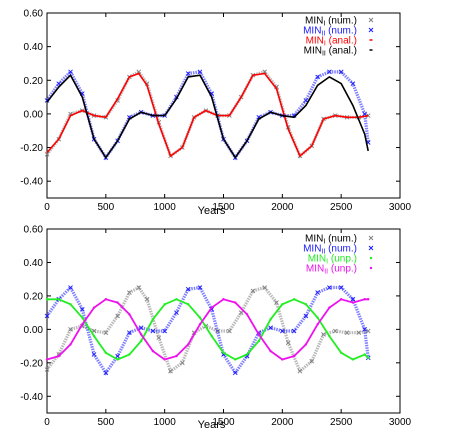  What do you see at coordinates (330, 52) in the screenshot?
I see `legend-label: MINII (anal.)` at bounding box center [330, 52].